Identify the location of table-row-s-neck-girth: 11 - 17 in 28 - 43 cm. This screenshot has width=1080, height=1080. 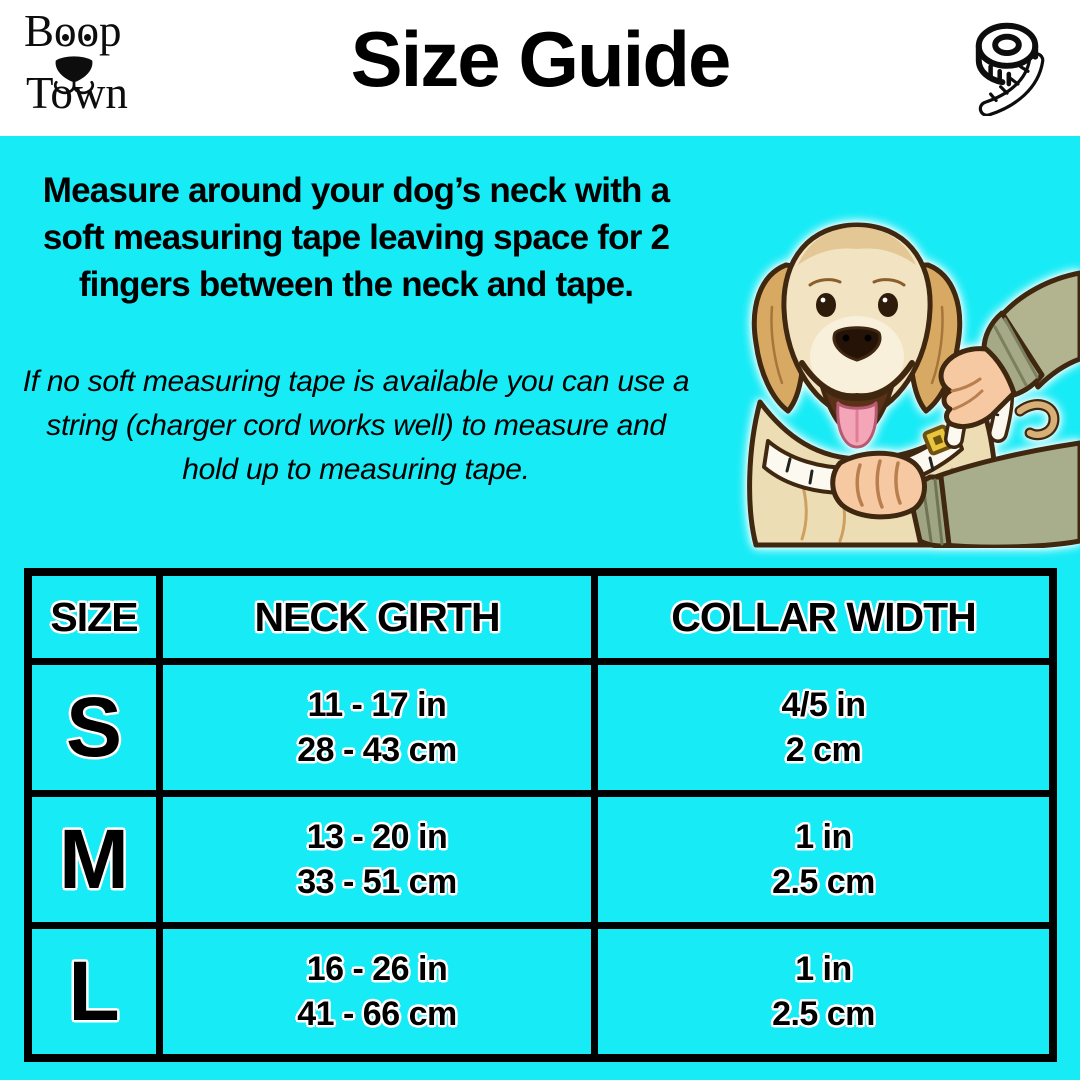
(377, 727).